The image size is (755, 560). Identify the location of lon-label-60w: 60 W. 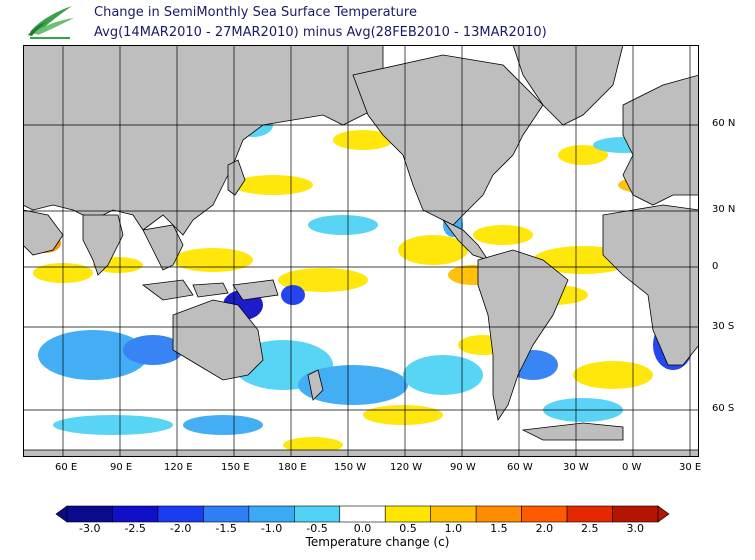
(520, 467).